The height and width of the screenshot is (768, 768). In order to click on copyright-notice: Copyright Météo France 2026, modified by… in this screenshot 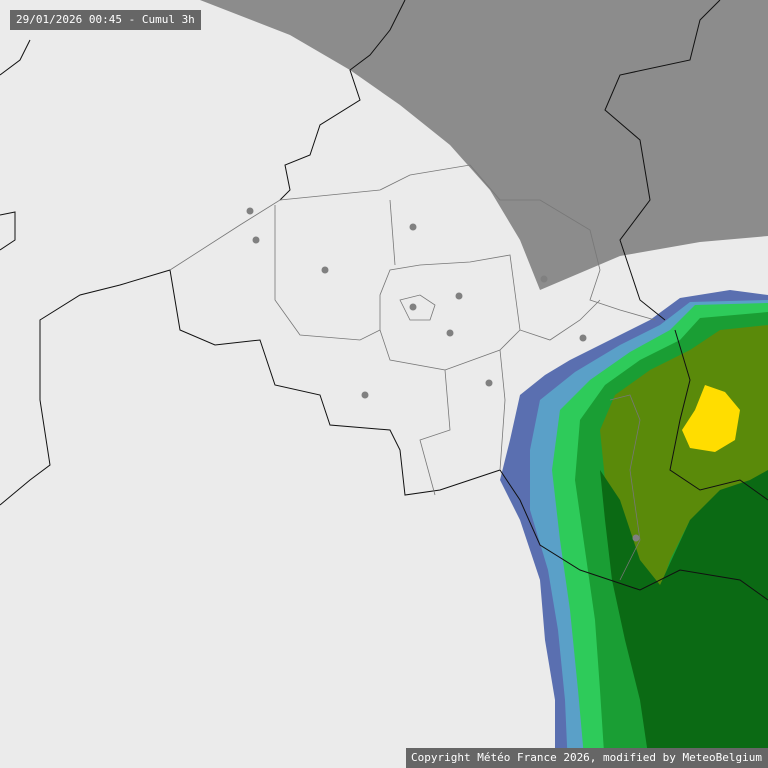, I will do `click(587, 758)`.